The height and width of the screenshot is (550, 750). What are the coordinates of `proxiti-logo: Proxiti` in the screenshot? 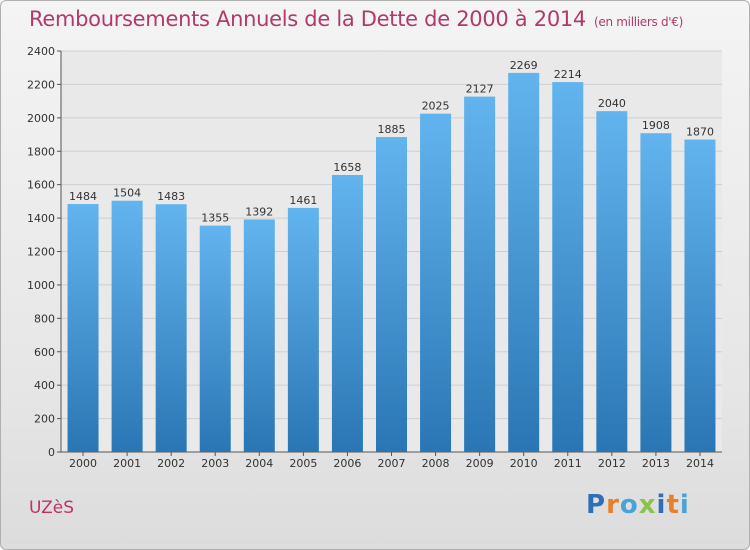 It's located at (638, 505).